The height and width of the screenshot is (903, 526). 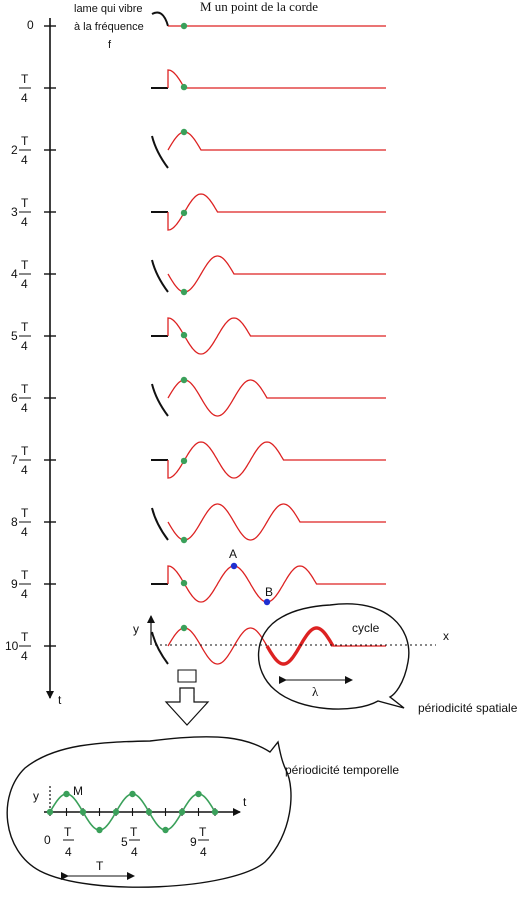 I want to click on blade-label-line2: à la fréquence, so click(x=109, y=27).